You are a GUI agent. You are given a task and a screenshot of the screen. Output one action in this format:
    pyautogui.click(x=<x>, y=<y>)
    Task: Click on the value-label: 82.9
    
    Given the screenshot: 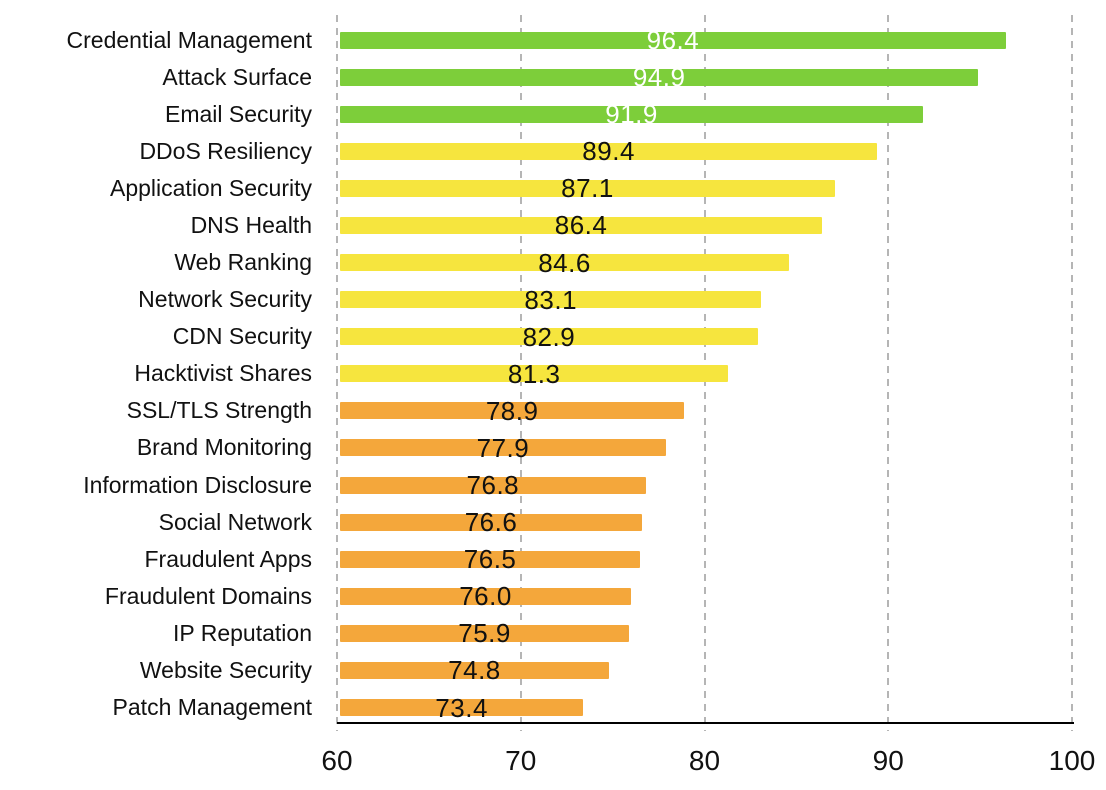 What is the action you would take?
    pyautogui.click(x=549, y=336)
    